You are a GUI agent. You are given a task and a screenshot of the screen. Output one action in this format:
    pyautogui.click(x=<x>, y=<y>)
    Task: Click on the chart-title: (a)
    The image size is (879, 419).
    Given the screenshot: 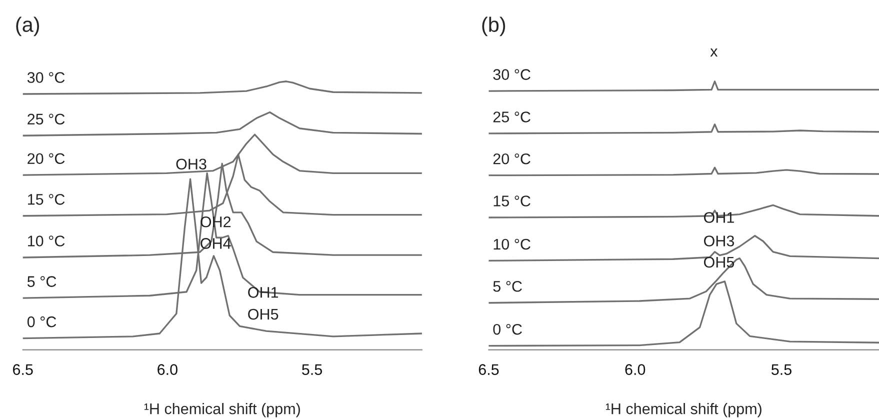 What is the action you would take?
    pyautogui.click(x=28, y=26)
    